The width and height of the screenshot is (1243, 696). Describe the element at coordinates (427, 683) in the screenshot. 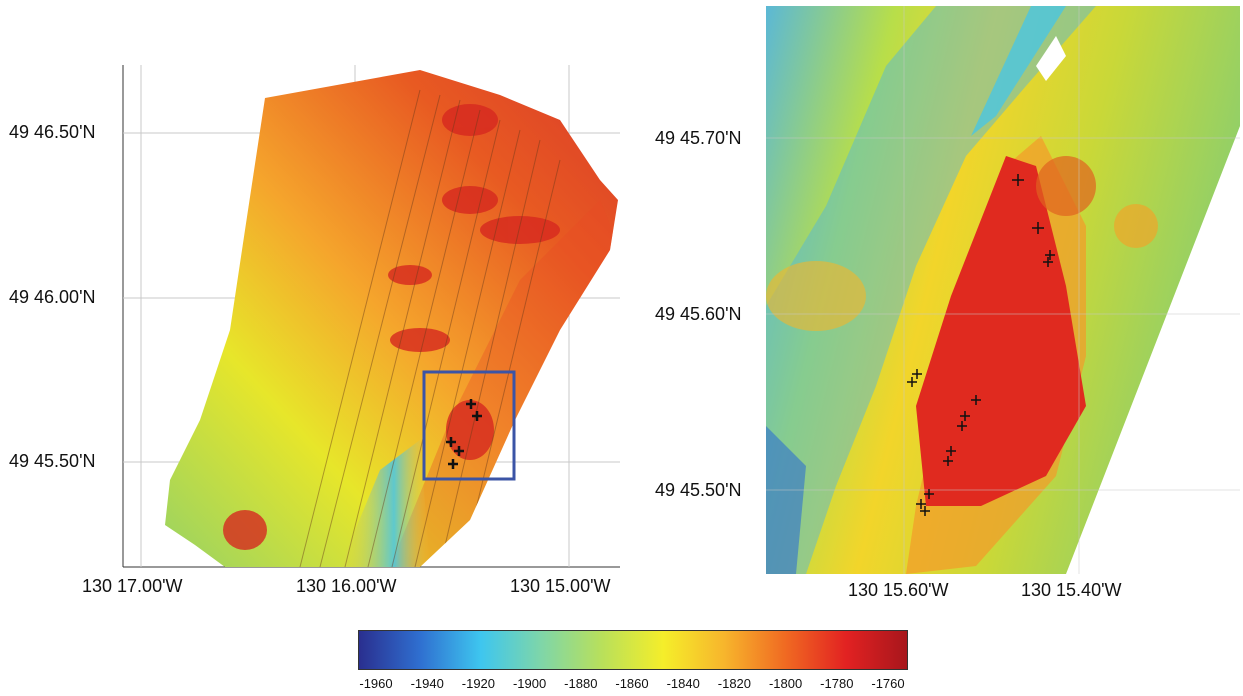

I see `colorbar-tick-label: -1940` at that location.